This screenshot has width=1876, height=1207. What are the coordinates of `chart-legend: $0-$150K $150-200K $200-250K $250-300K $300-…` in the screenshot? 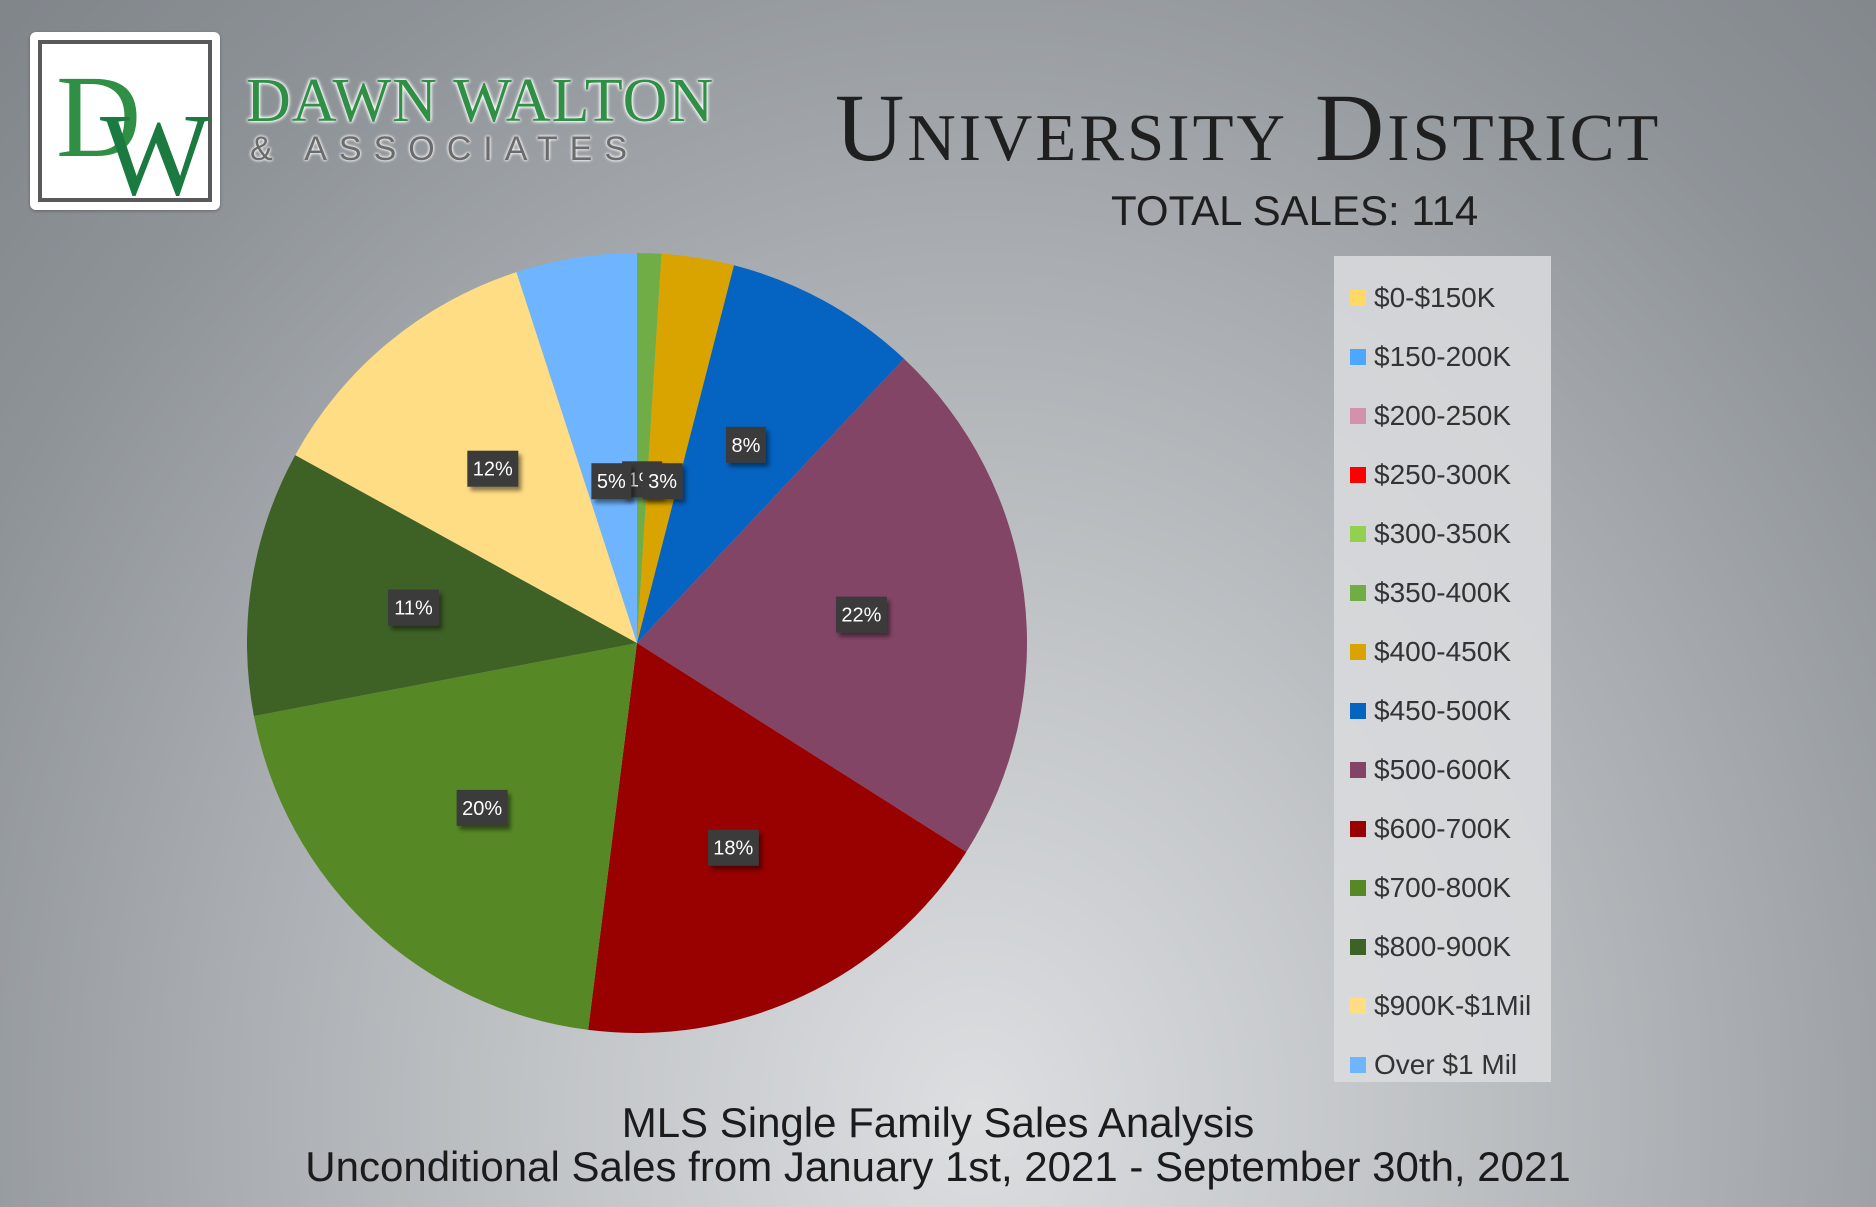 It's located at (1442, 669).